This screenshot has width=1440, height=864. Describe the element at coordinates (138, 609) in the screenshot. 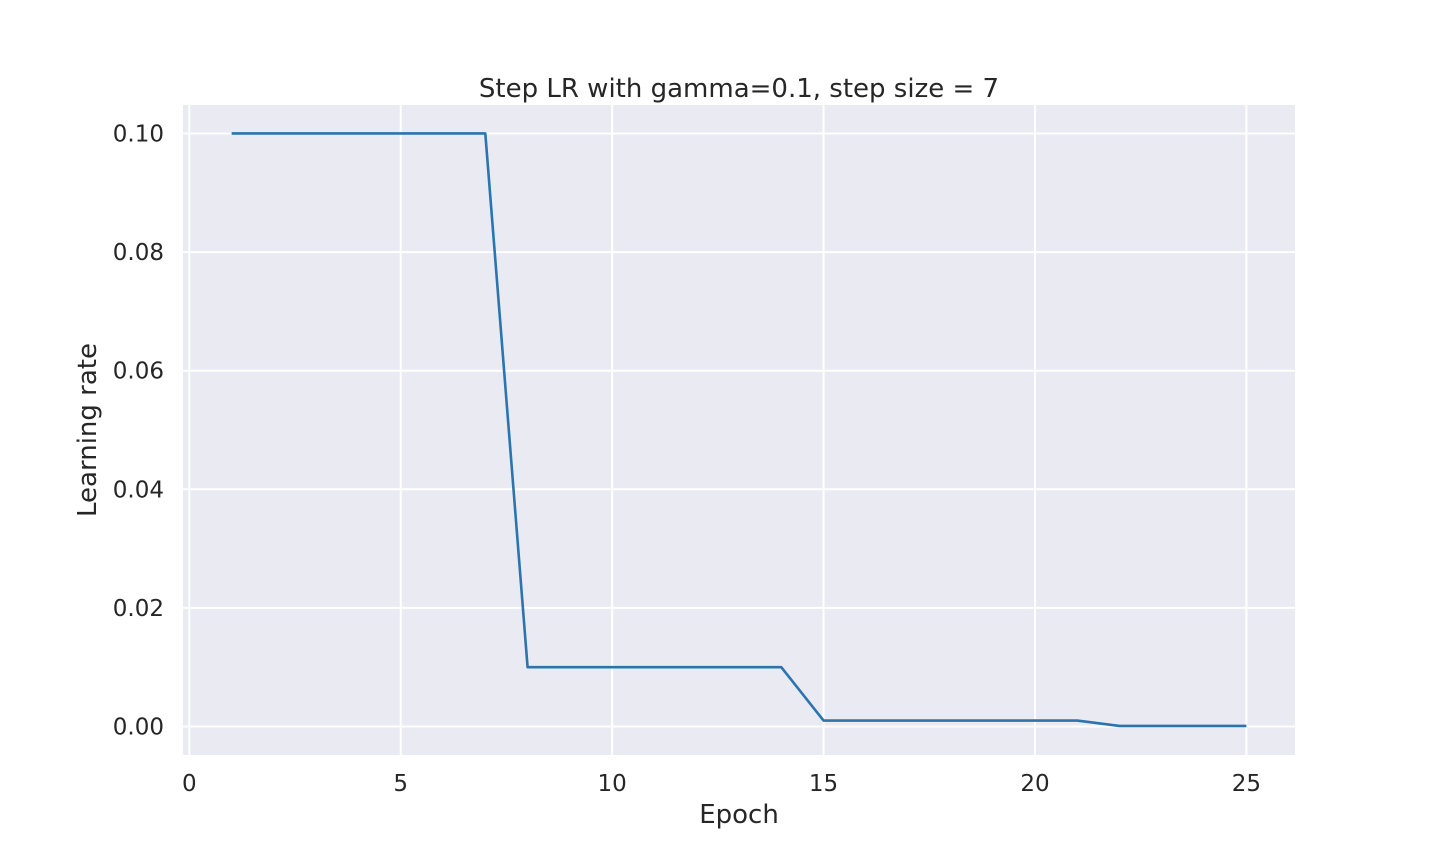

I see `y-tick-label: 0.02` at that location.